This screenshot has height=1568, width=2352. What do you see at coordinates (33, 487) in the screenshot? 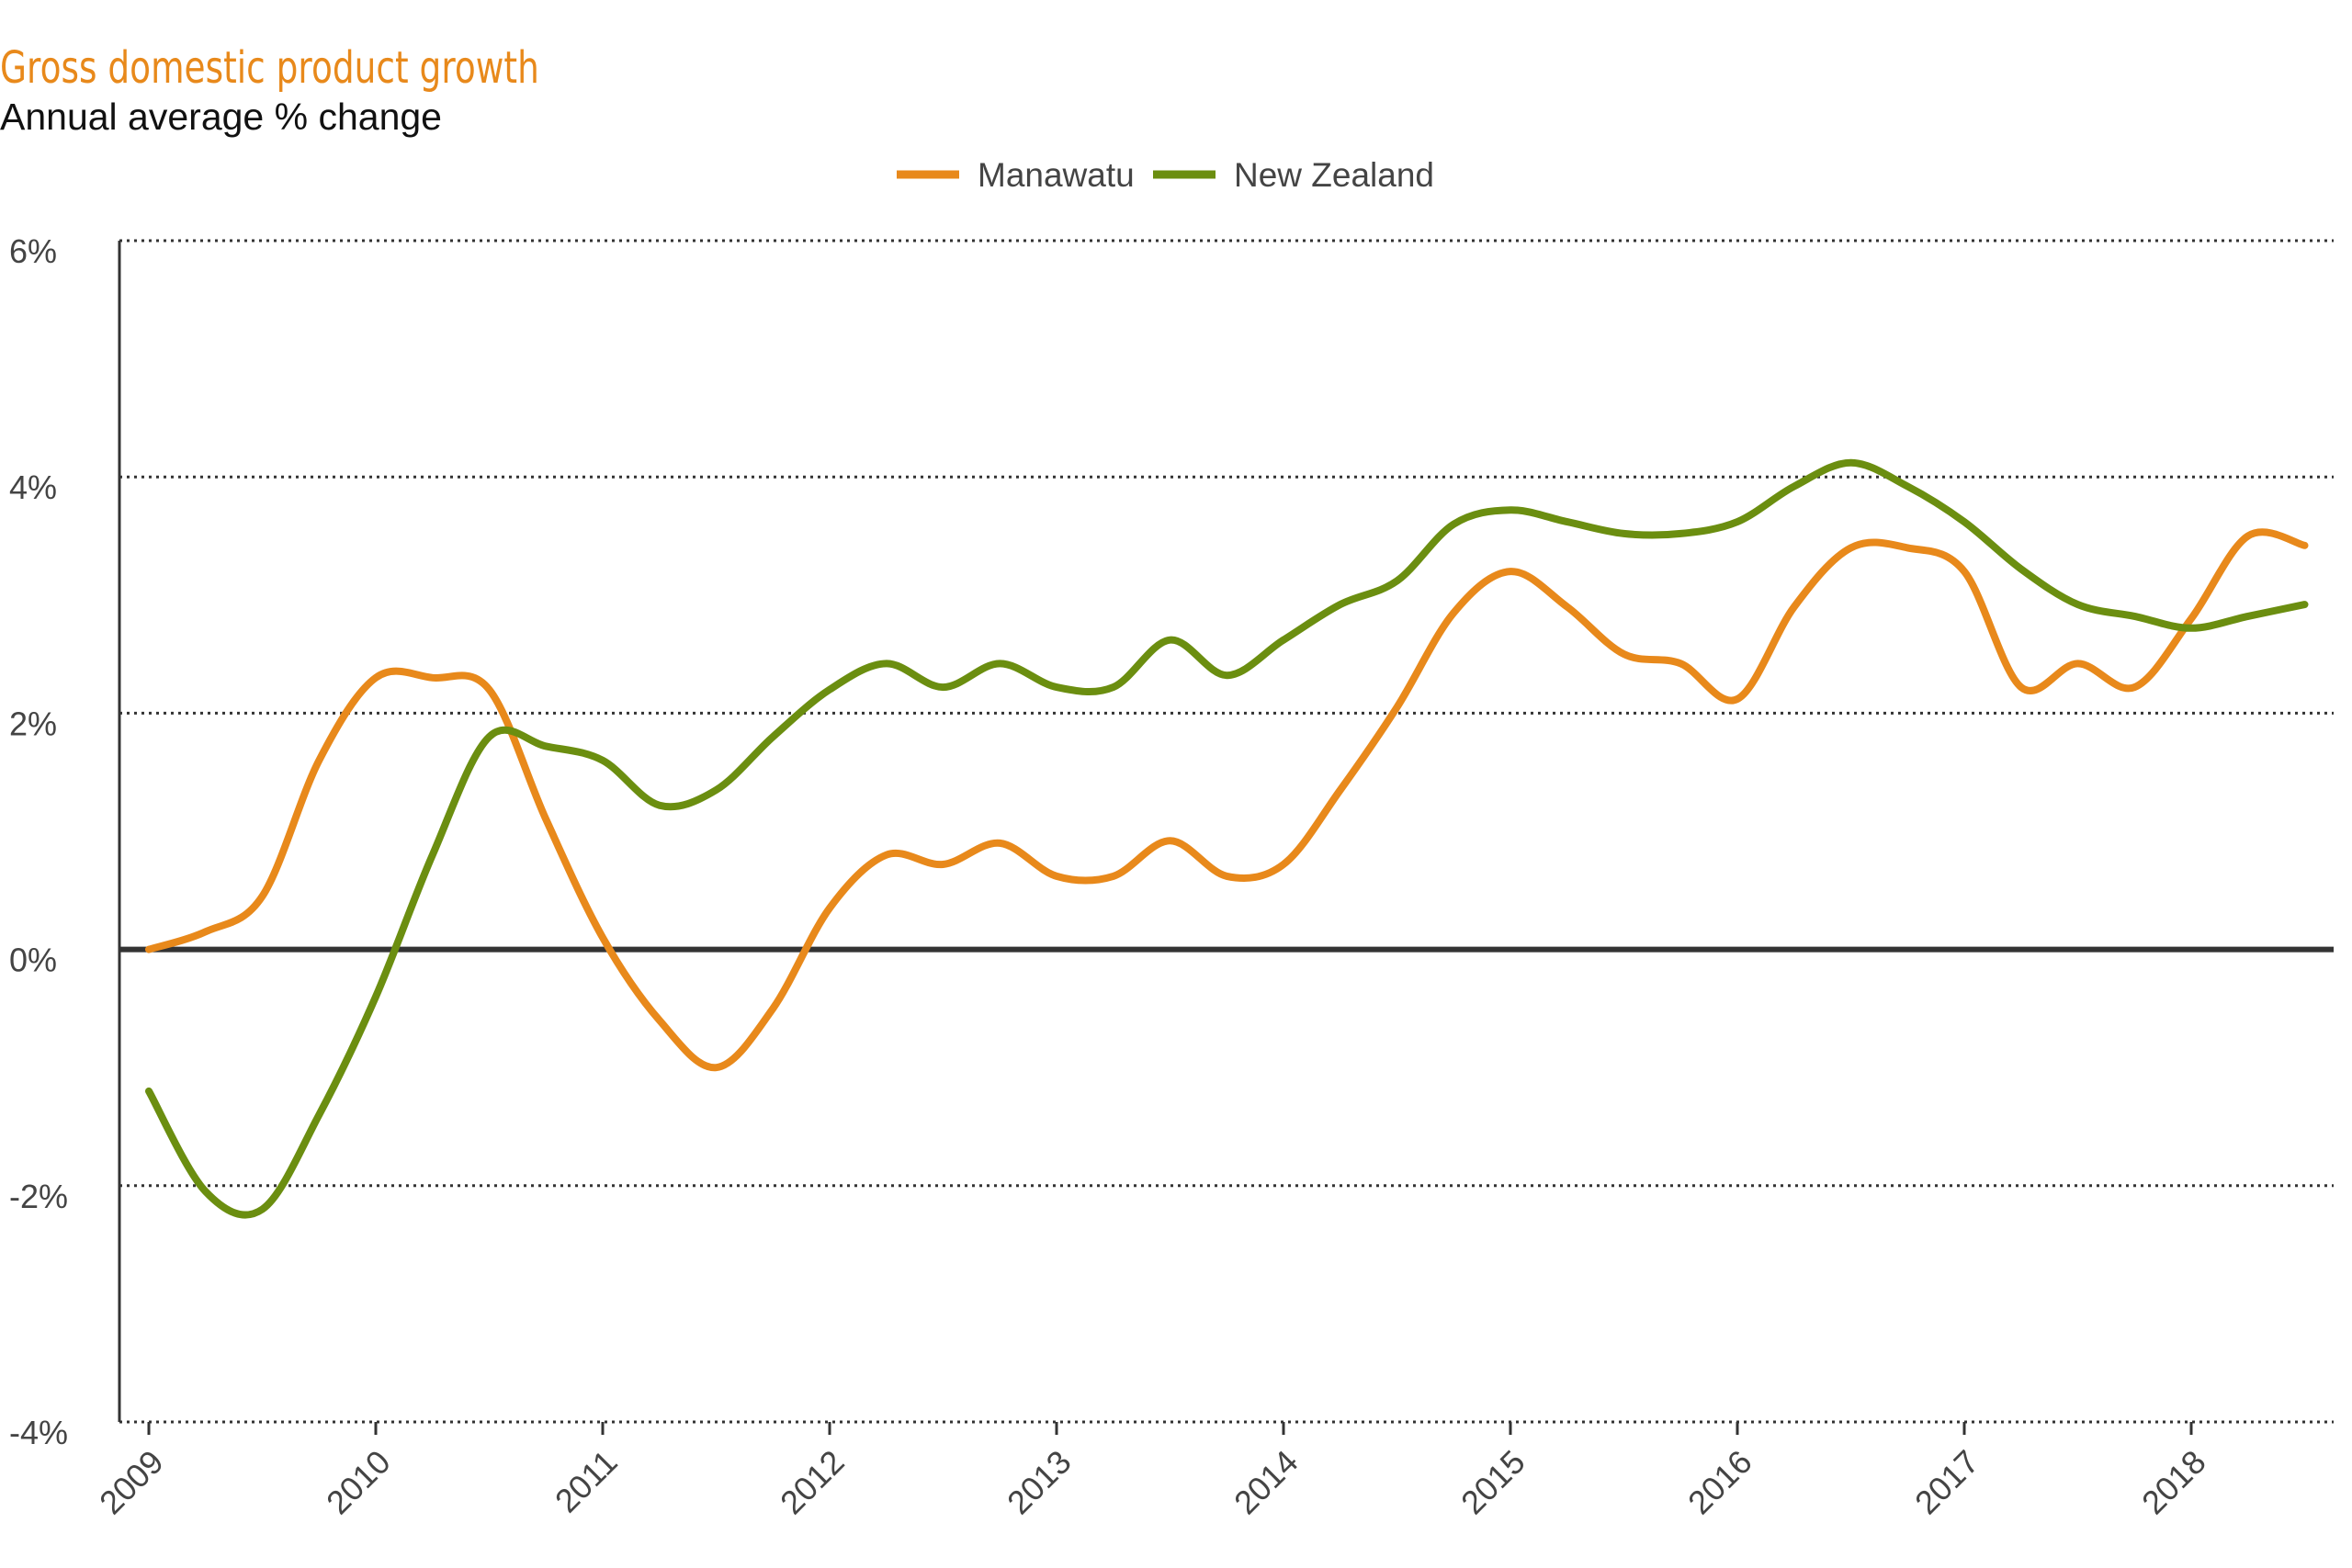
I see `y-tick-label: 4%` at bounding box center [33, 487].